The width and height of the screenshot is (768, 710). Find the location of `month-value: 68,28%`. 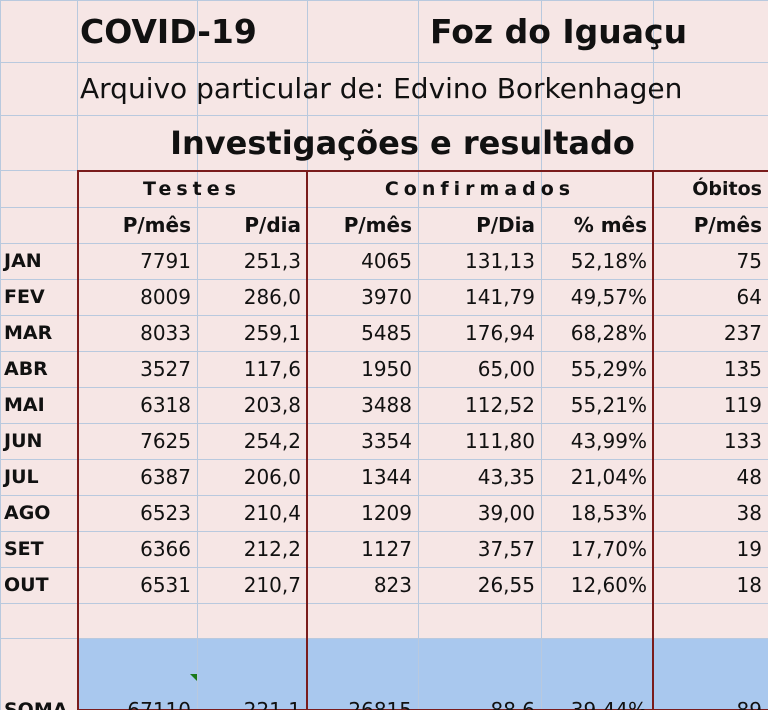

month-value: 68,28% is located at coordinates (608, 333).